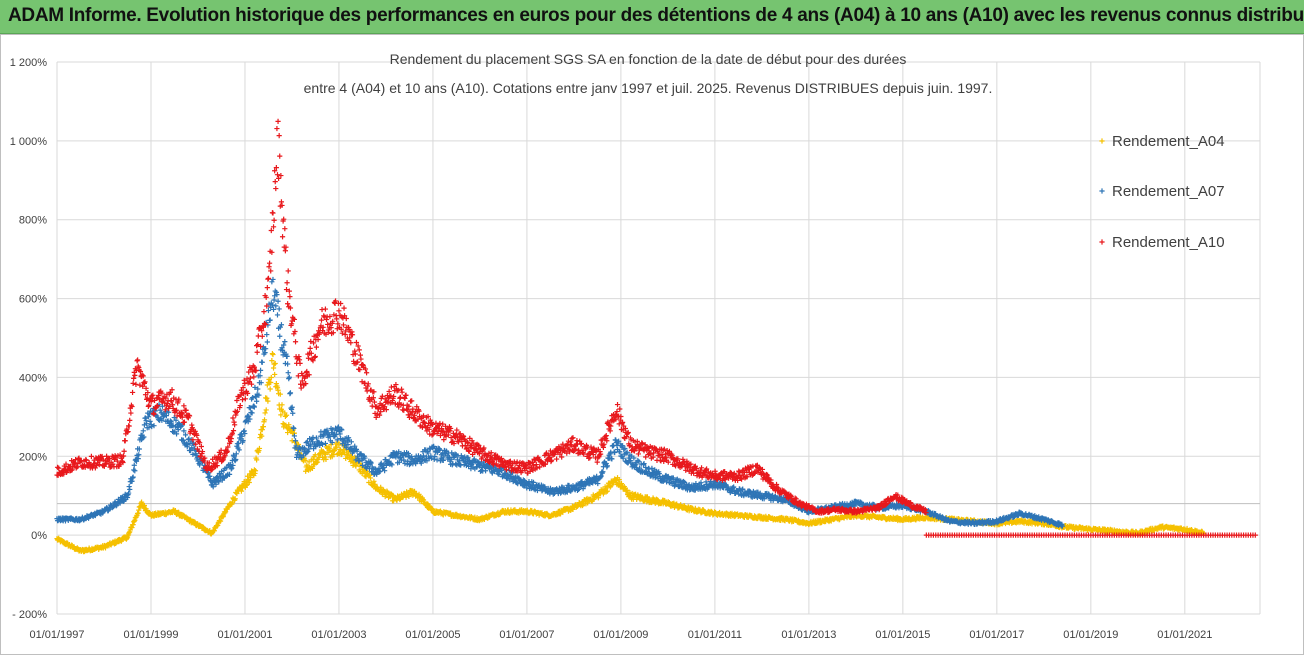 The image size is (1304, 655). What do you see at coordinates (33, 378) in the screenshot?
I see `y-tick-label: 400%` at bounding box center [33, 378].